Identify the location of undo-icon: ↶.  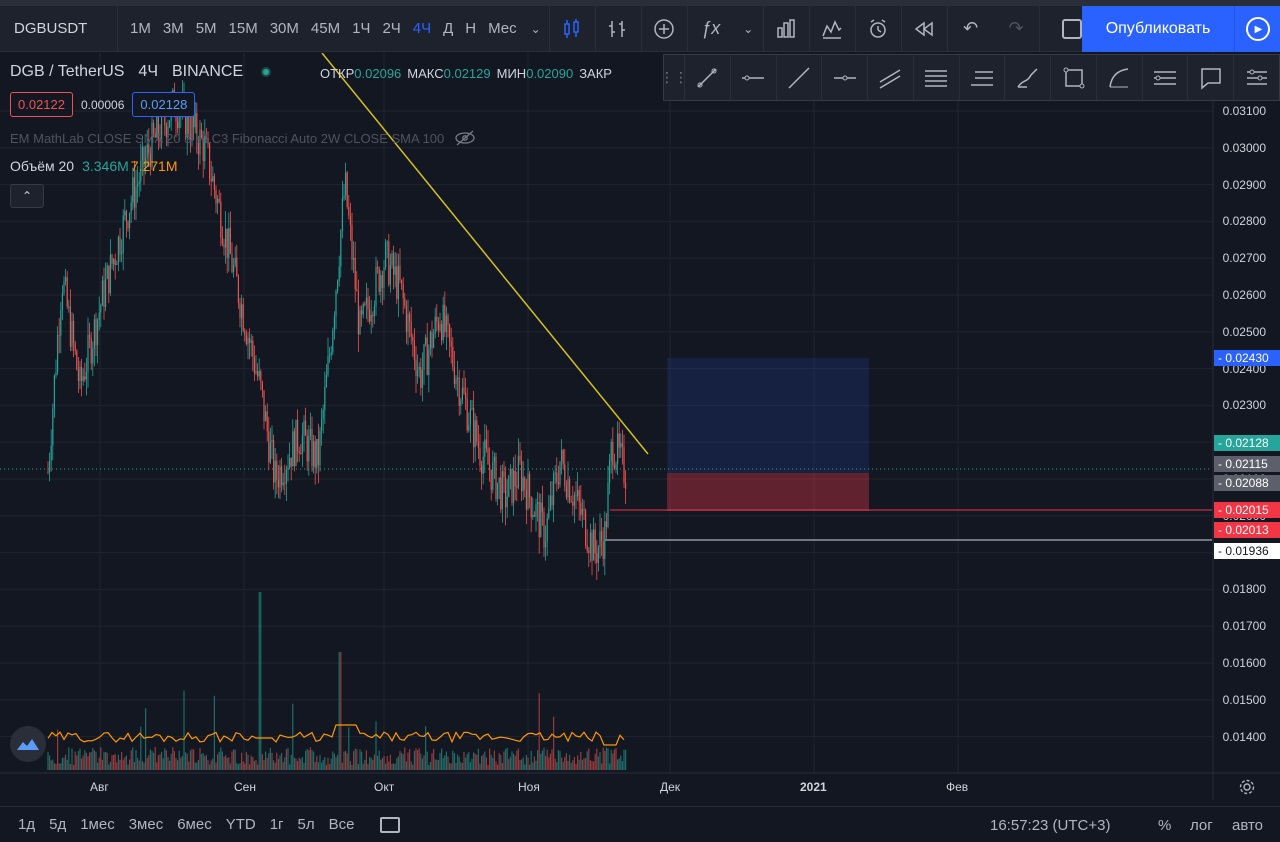
(971, 28).